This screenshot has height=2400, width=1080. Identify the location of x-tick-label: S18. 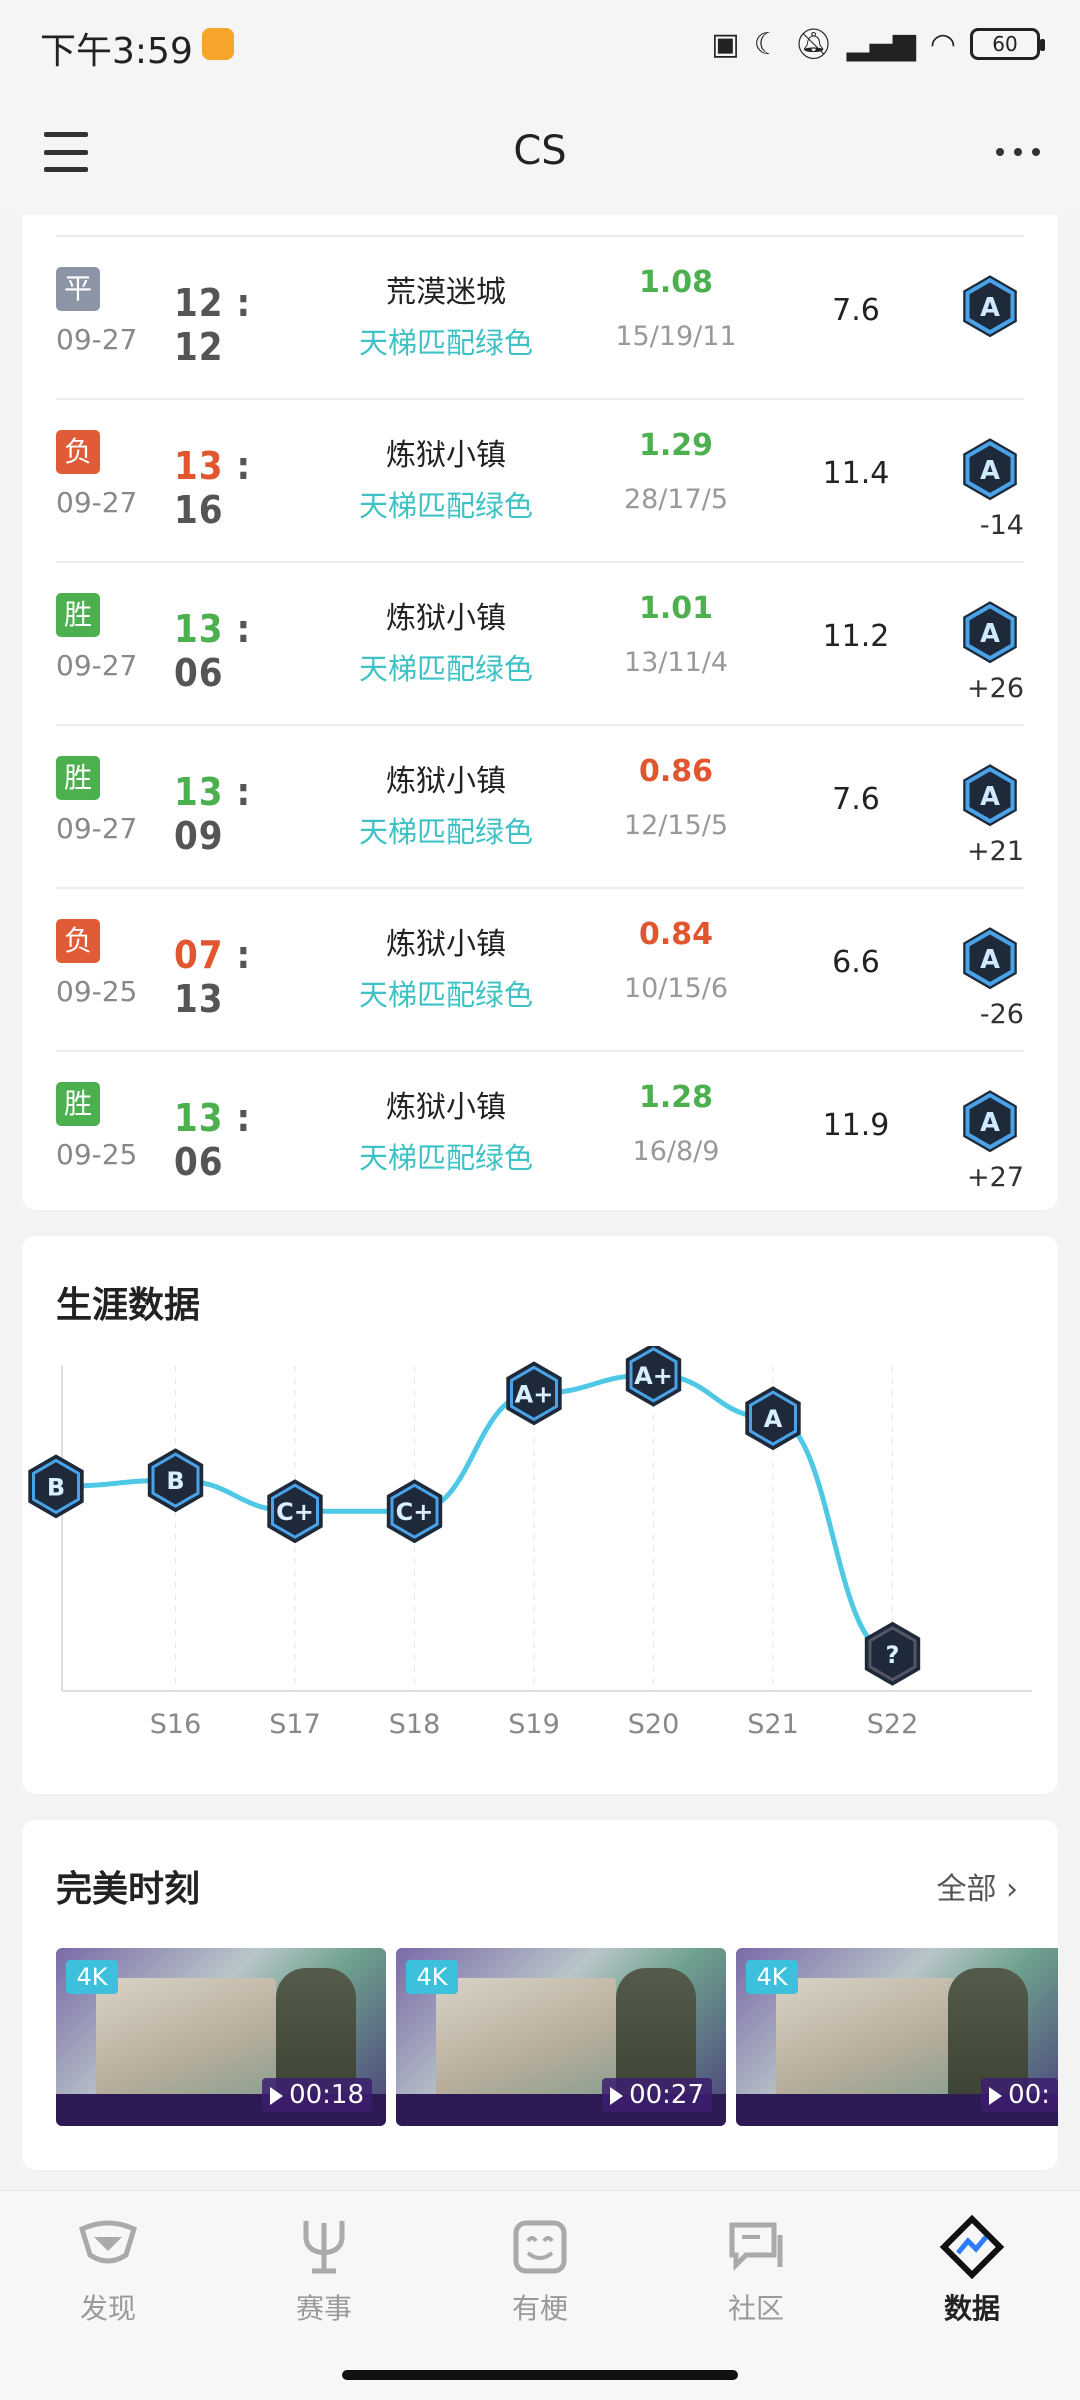
(415, 1724).